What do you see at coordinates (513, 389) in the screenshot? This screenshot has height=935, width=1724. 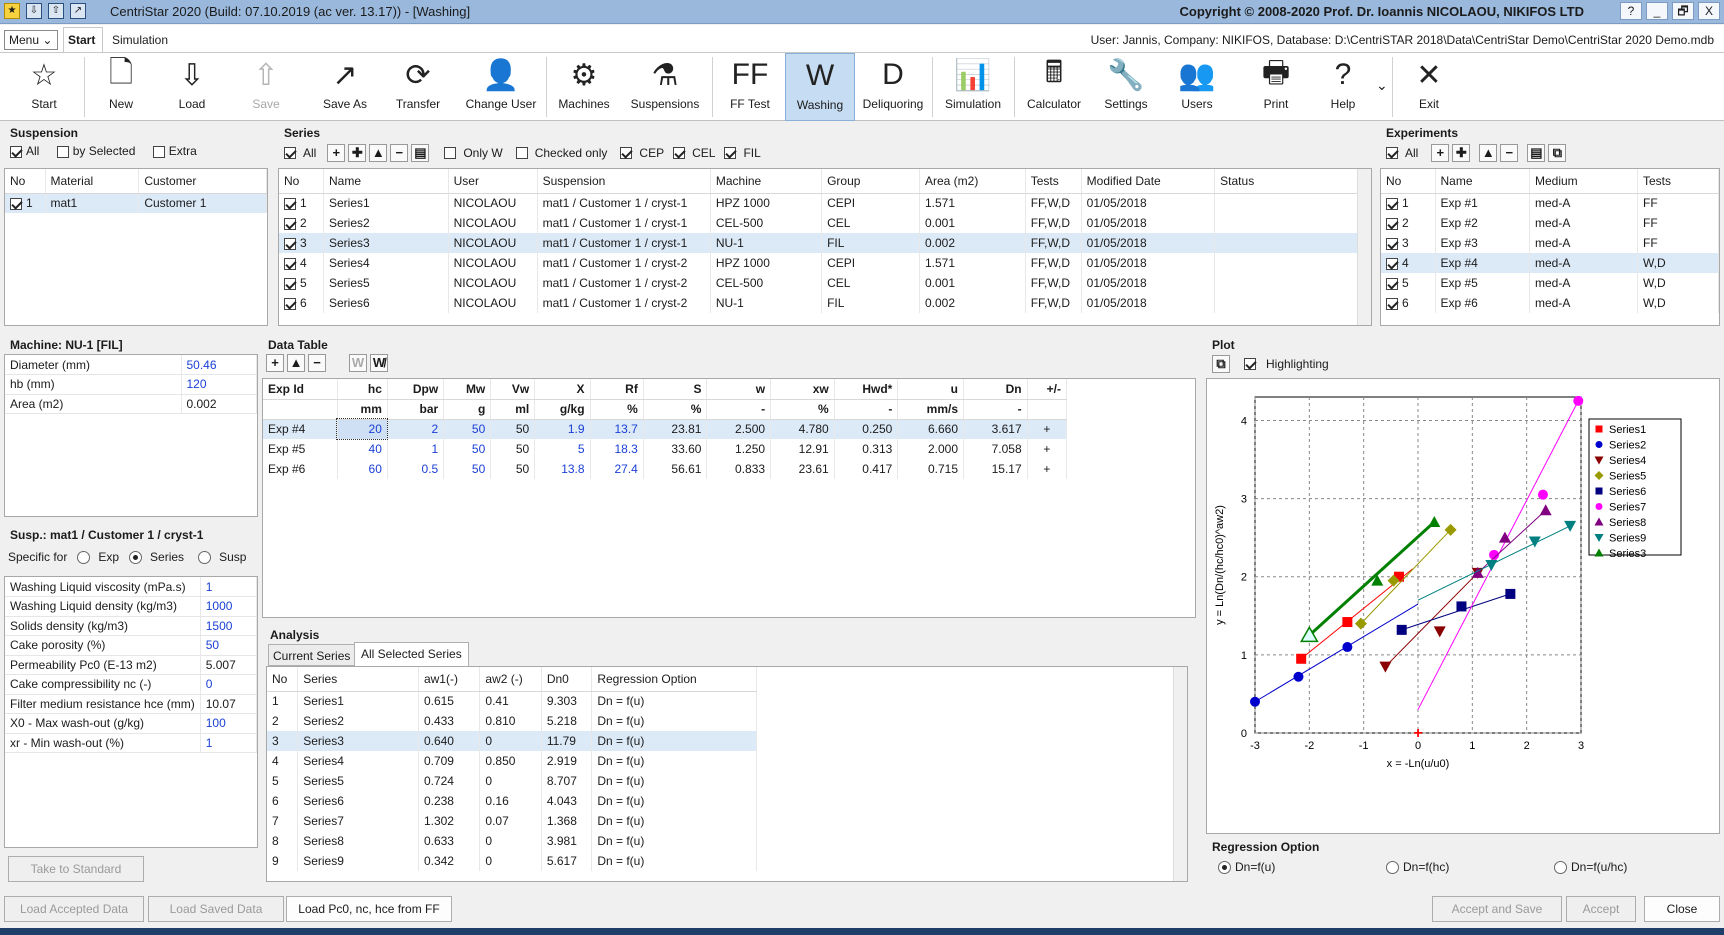 I see `column-header: Vw` at bounding box center [513, 389].